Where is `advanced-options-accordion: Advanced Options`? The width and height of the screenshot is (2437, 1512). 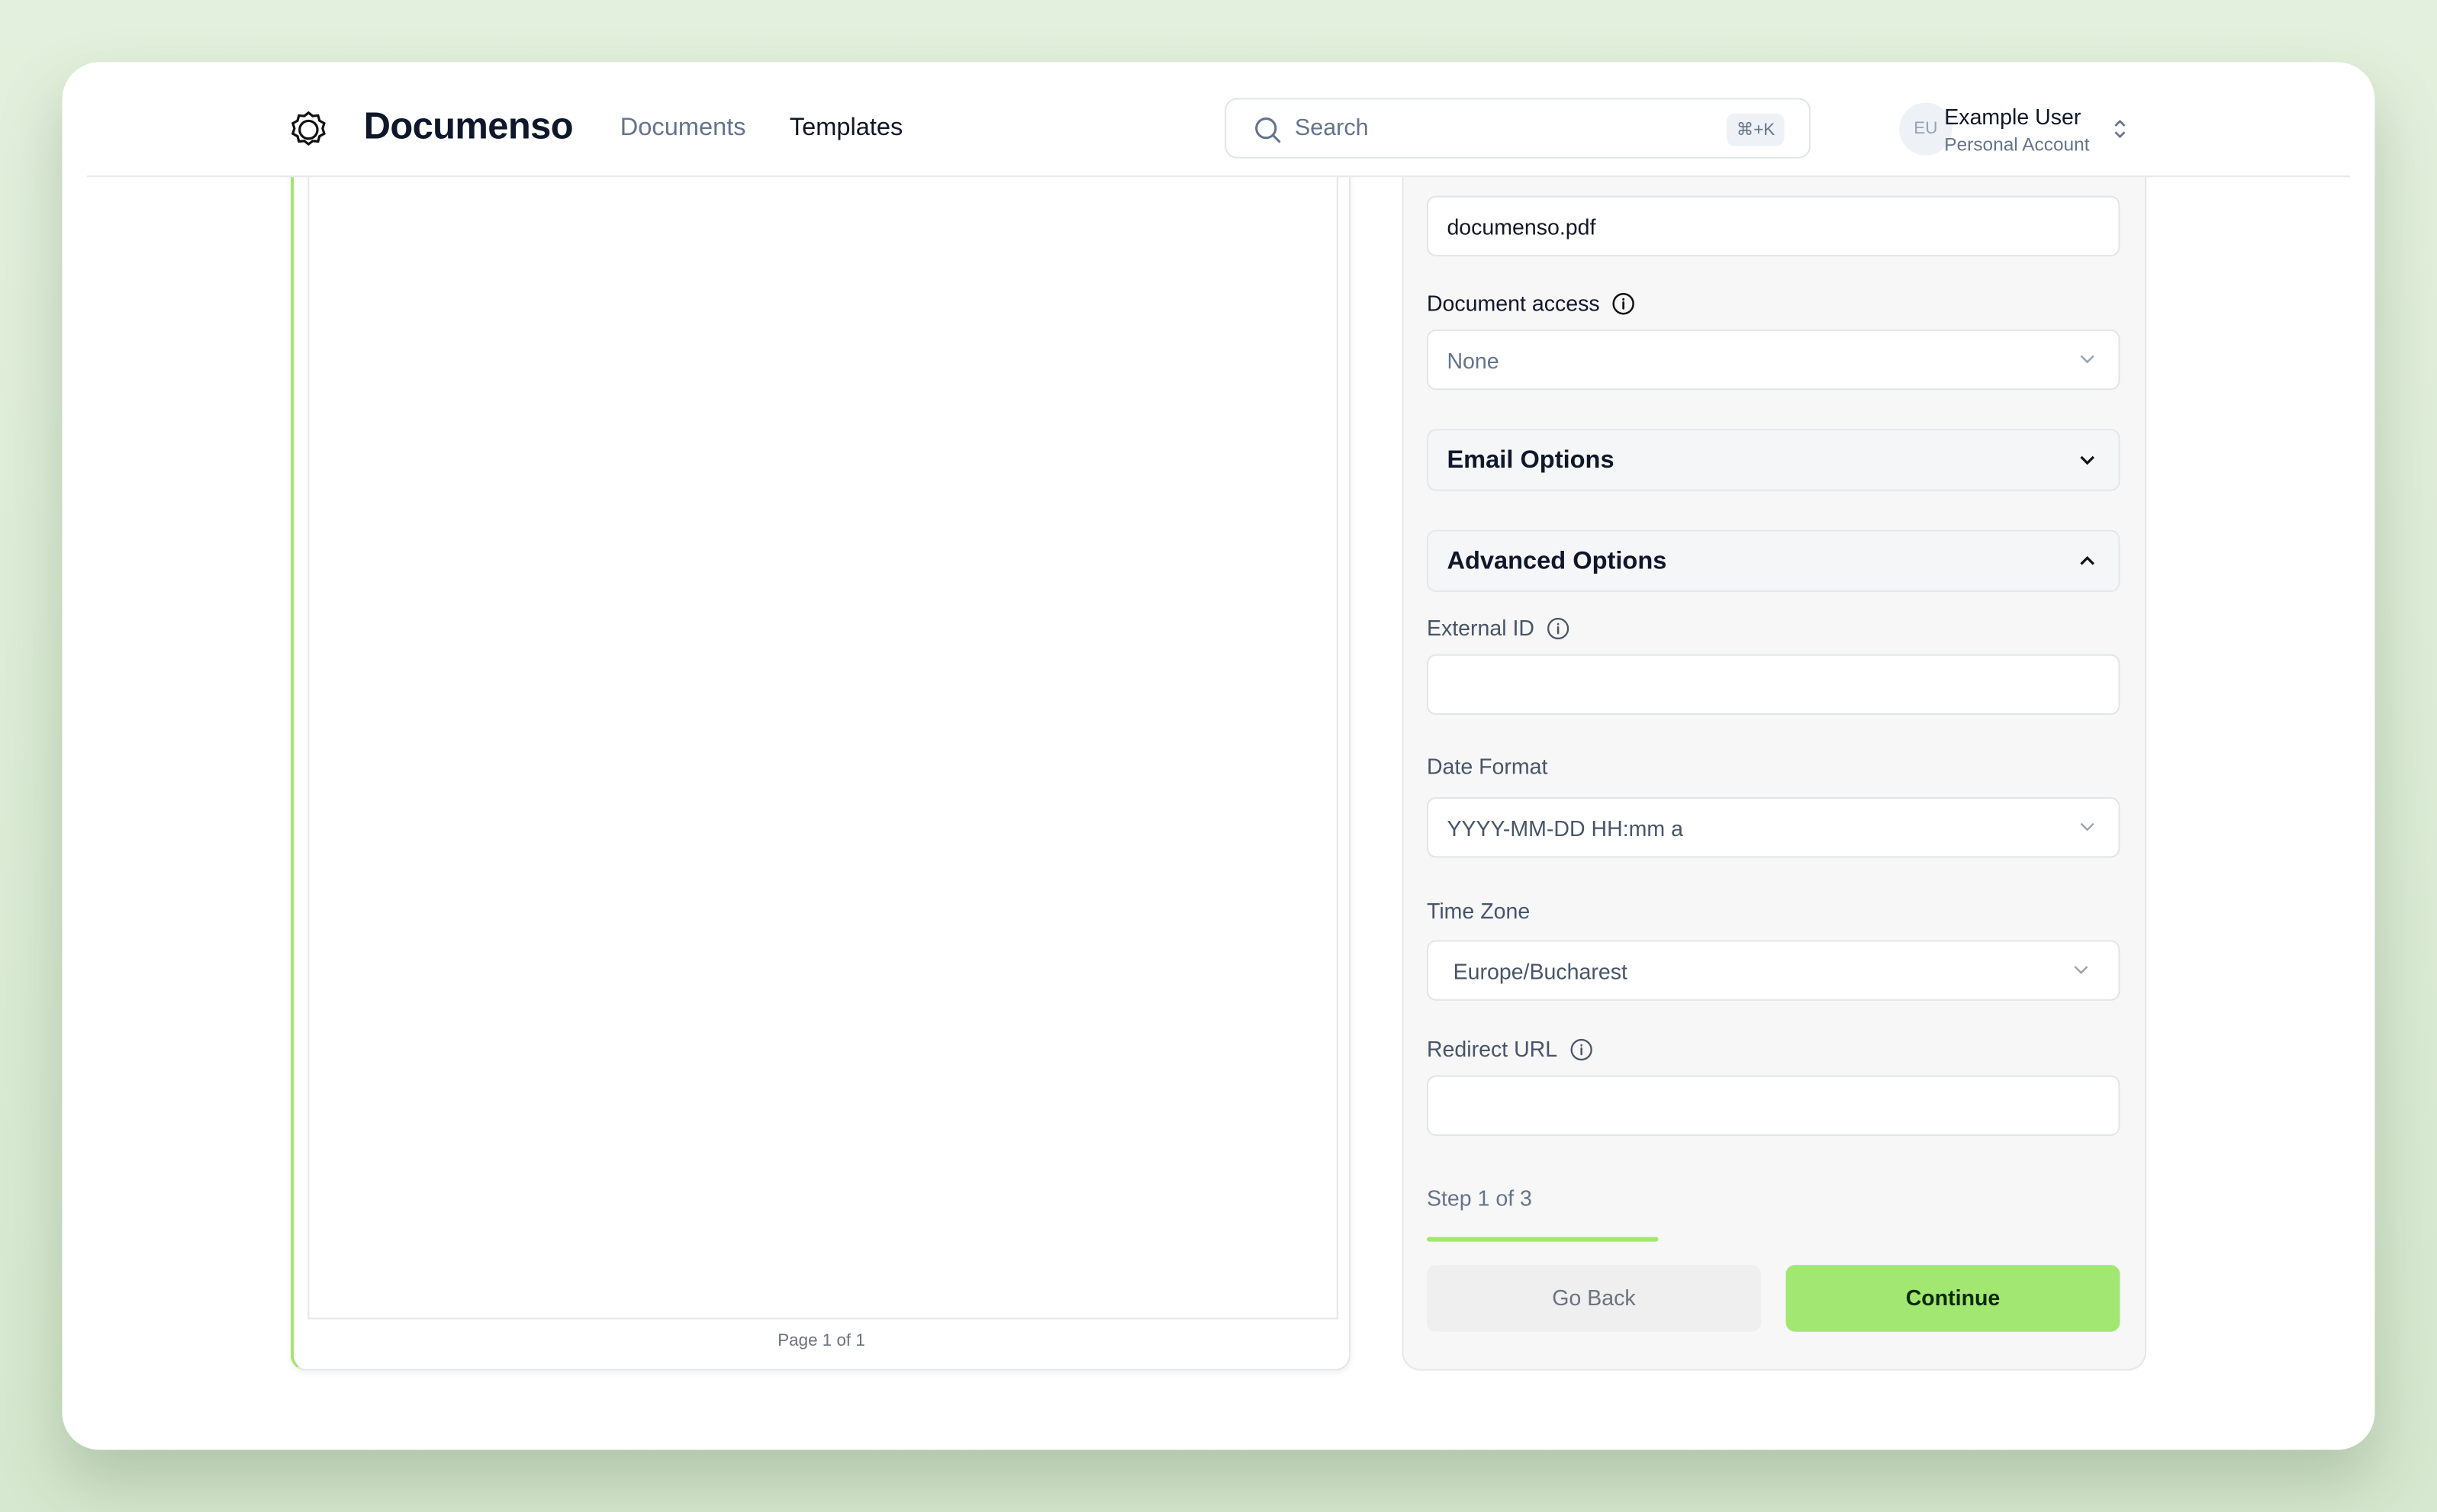
advanced-options-accordion: Advanced Options is located at coordinates (1773, 561).